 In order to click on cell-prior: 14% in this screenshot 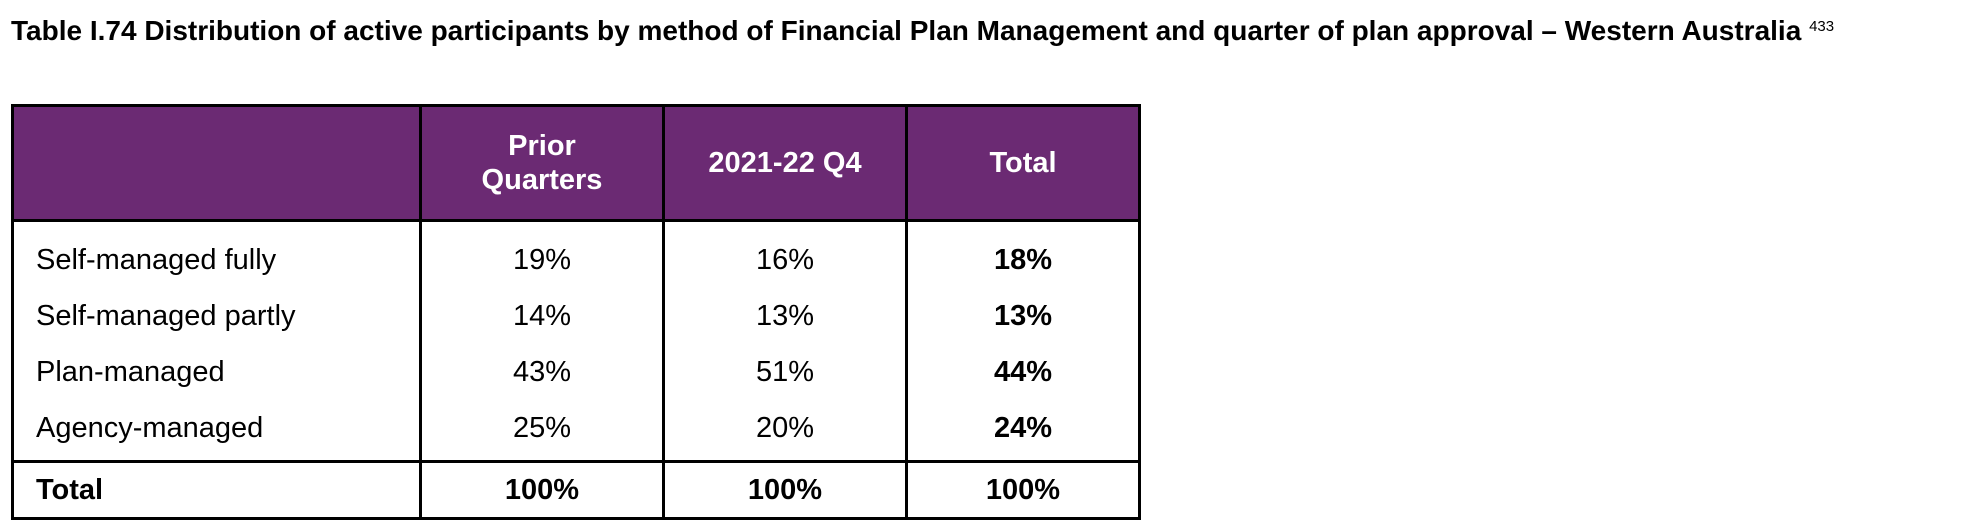, I will do `click(542, 316)`.